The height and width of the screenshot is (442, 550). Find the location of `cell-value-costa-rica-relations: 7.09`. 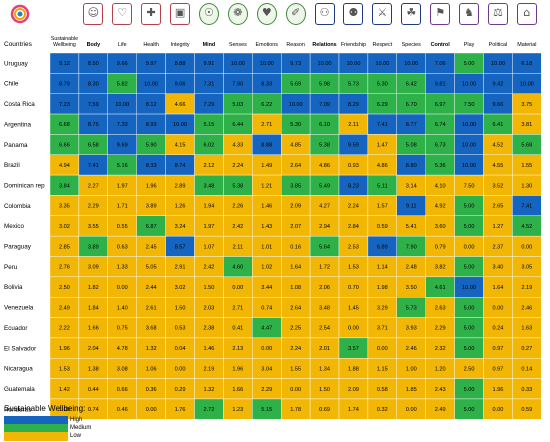

cell-value-costa-rica-relations: 7.09 is located at coordinates (324, 105).